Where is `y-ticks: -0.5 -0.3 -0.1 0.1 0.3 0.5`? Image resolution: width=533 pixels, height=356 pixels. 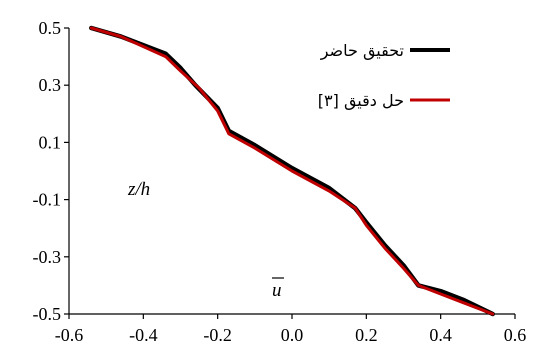 y-ticks: -0.5 -0.3 -0.1 0.1 0.3 0.5 is located at coordinates (51, 171).